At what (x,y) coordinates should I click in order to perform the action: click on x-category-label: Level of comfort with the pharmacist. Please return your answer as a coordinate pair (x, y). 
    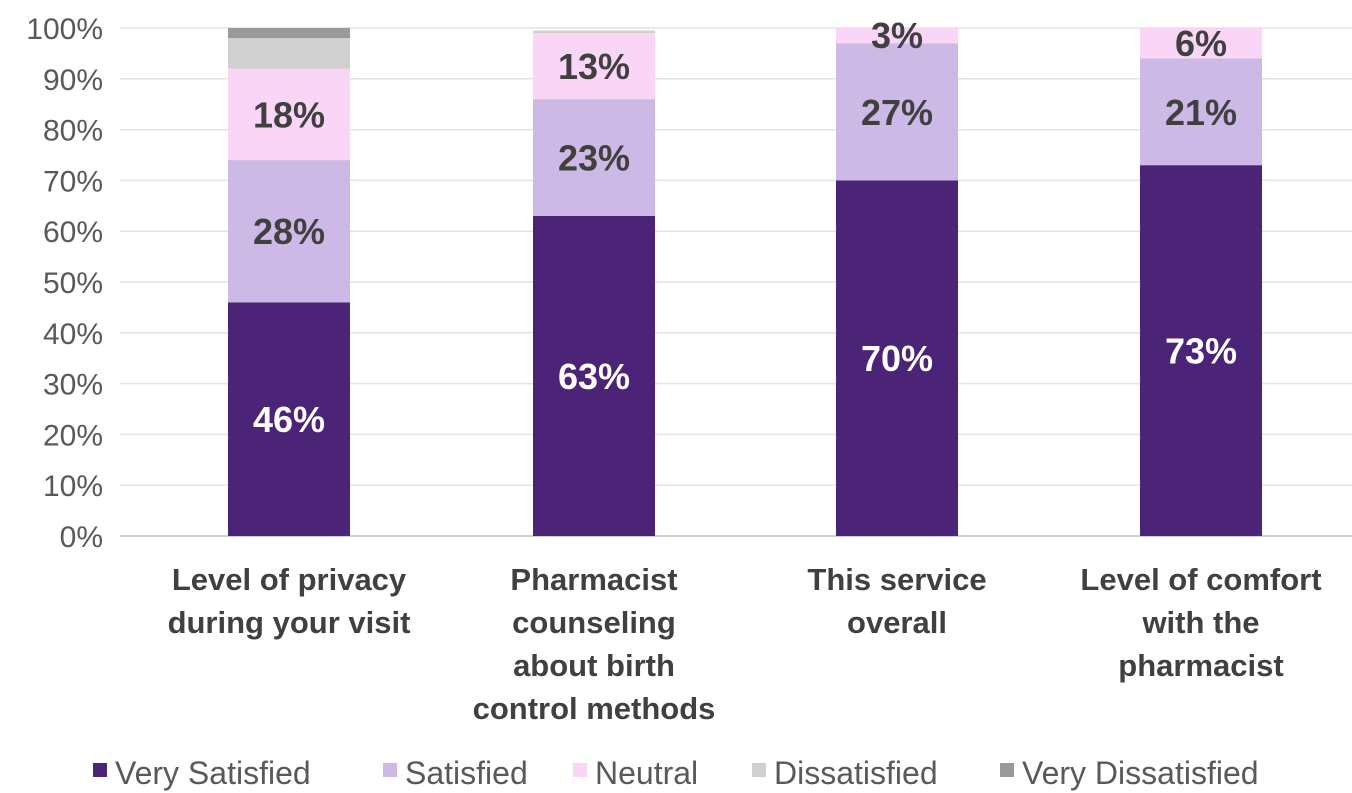
    Looking at the image, I should click on (1200, 622).